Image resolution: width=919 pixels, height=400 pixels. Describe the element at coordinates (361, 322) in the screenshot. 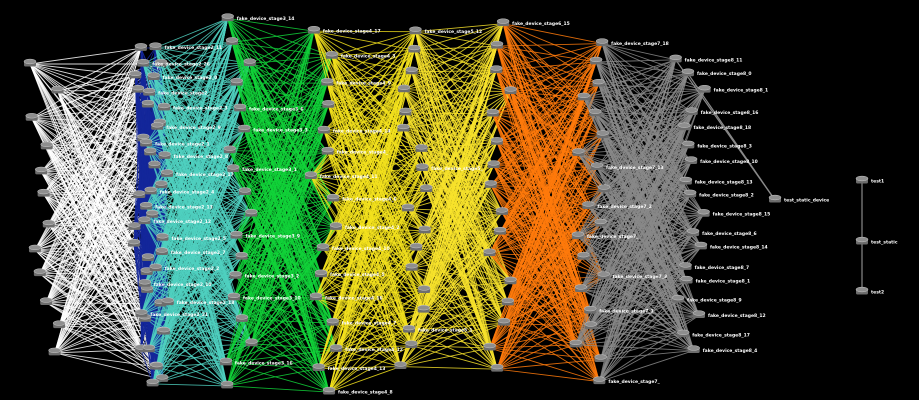

I see `device-node: fake_device_stage4_7` at that location.